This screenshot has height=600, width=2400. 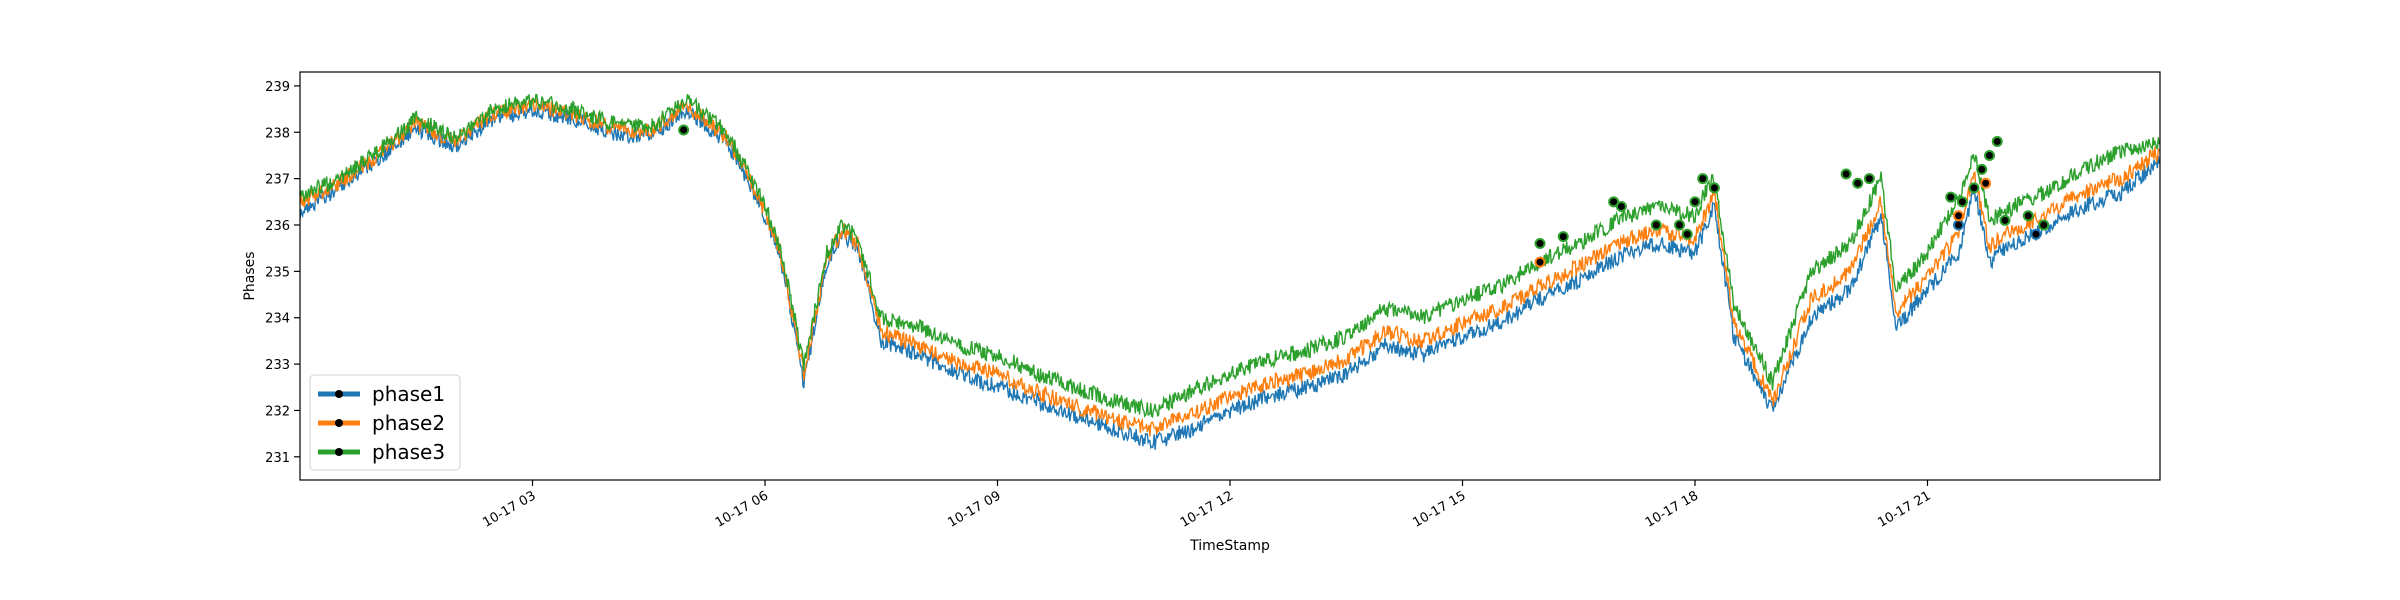 What do you see at coordinates (277, 272) in the screenshot?
I see `y-tick-label: 235` at bounding box center [277, 272].